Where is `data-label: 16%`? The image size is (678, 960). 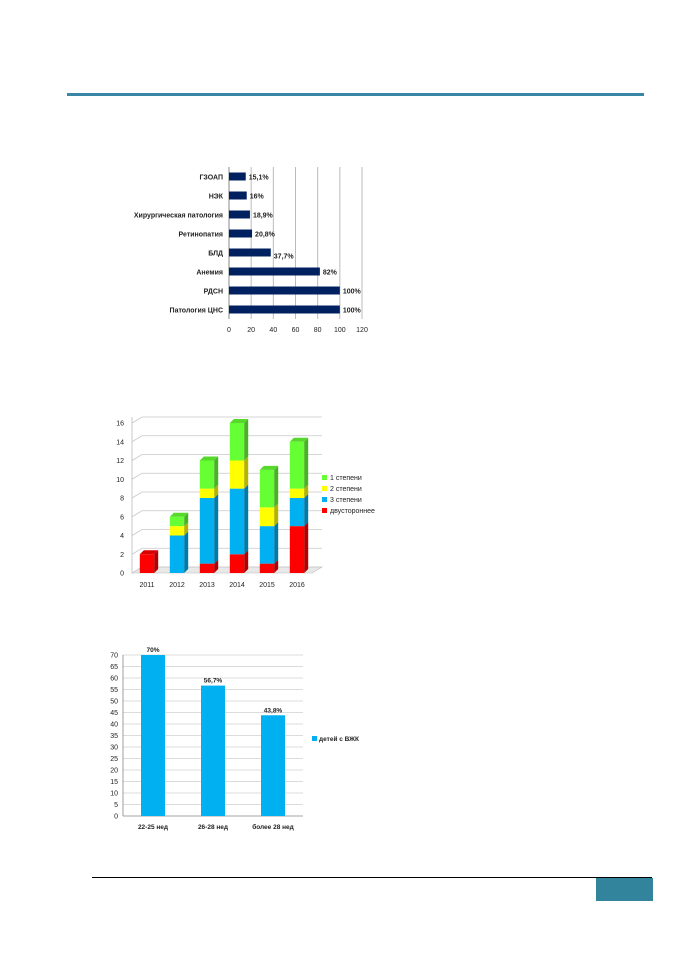 data-label: 16% is located at coordinates (257, 197).